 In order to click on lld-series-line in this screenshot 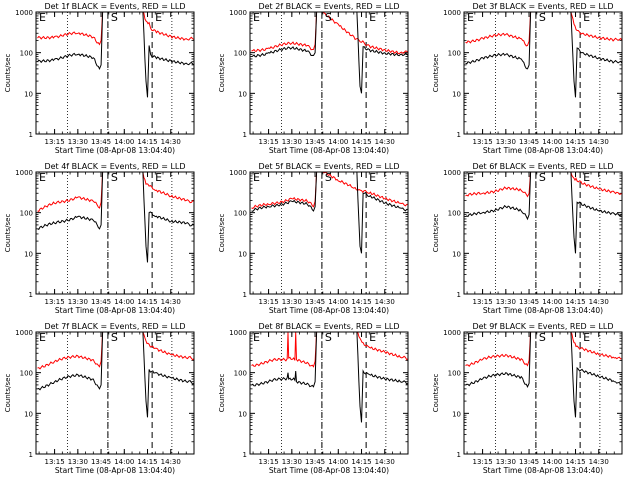, I will do `click(330, 33)`.